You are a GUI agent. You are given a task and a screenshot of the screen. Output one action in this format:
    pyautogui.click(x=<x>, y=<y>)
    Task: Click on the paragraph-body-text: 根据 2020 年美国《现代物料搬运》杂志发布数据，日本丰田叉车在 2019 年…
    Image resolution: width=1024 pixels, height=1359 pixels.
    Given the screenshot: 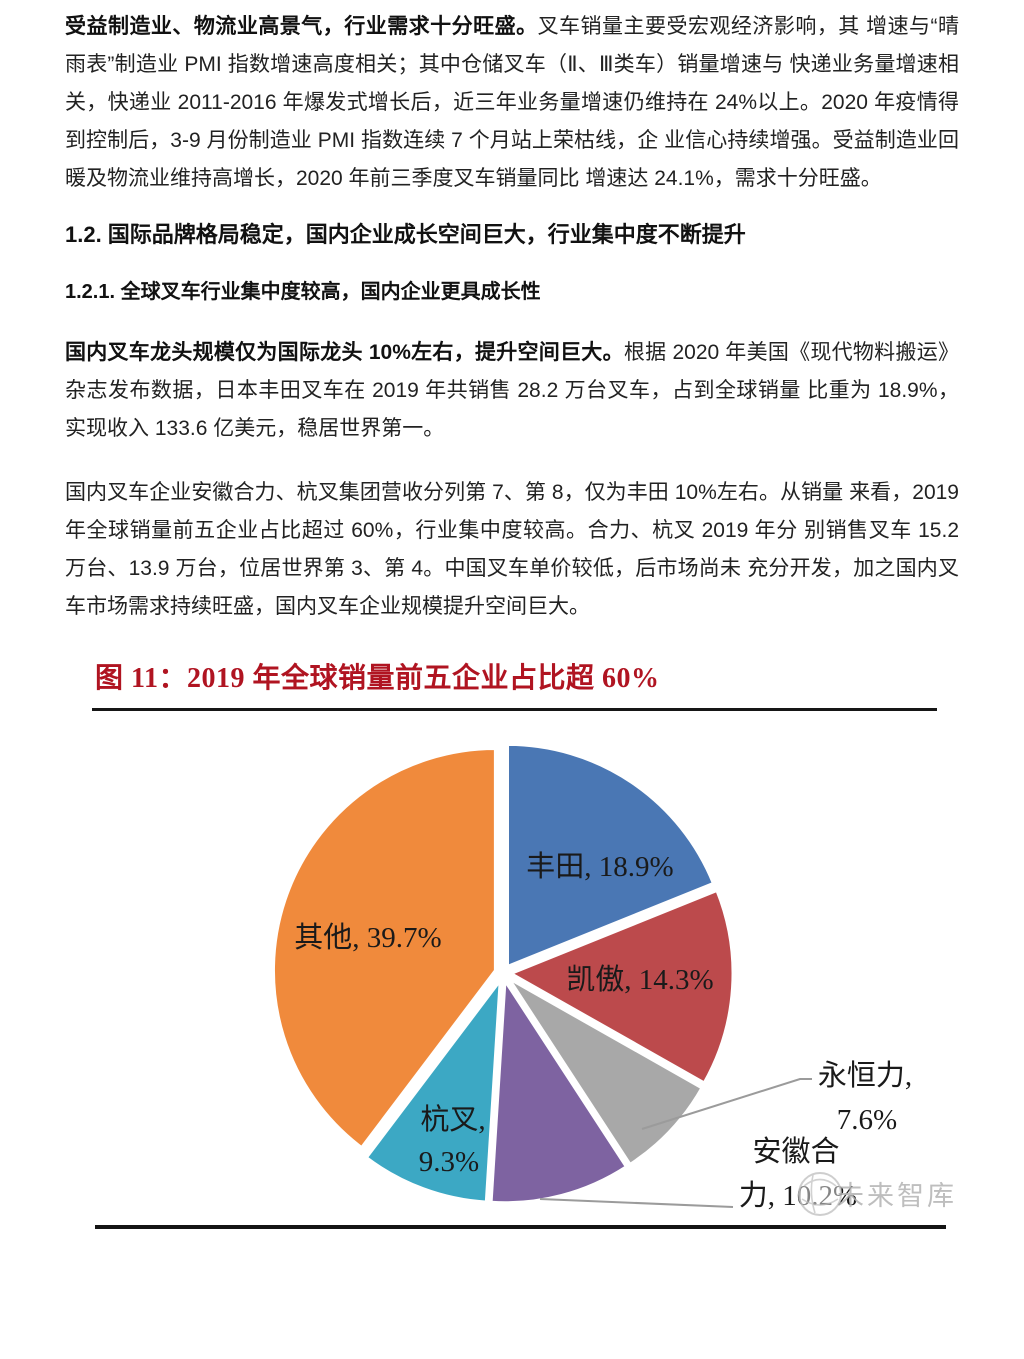 What is the action you would take?
    pyautogui.click(x=512, y=390)
    